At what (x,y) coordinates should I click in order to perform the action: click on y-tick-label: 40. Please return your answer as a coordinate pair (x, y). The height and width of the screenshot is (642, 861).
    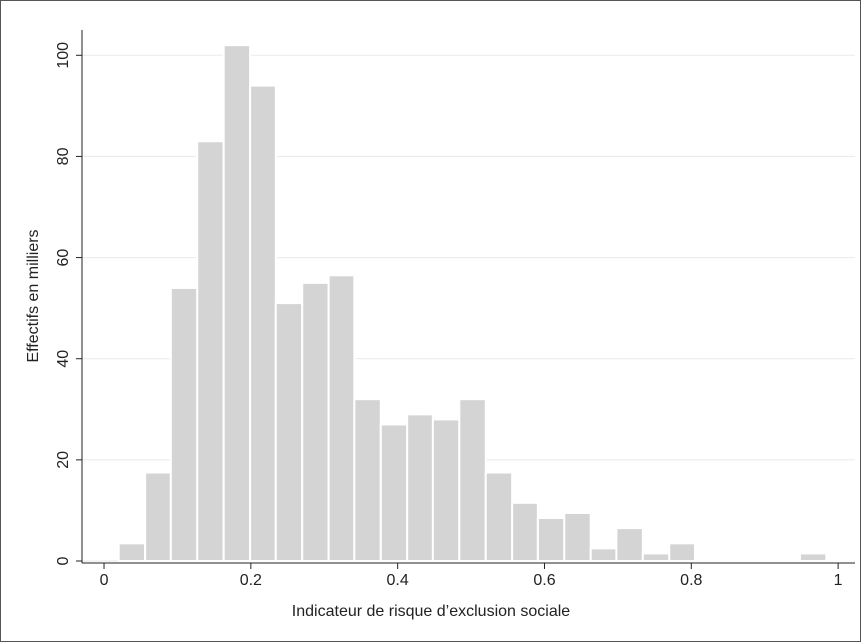
    Looking at the image, I should click on (63, 359).